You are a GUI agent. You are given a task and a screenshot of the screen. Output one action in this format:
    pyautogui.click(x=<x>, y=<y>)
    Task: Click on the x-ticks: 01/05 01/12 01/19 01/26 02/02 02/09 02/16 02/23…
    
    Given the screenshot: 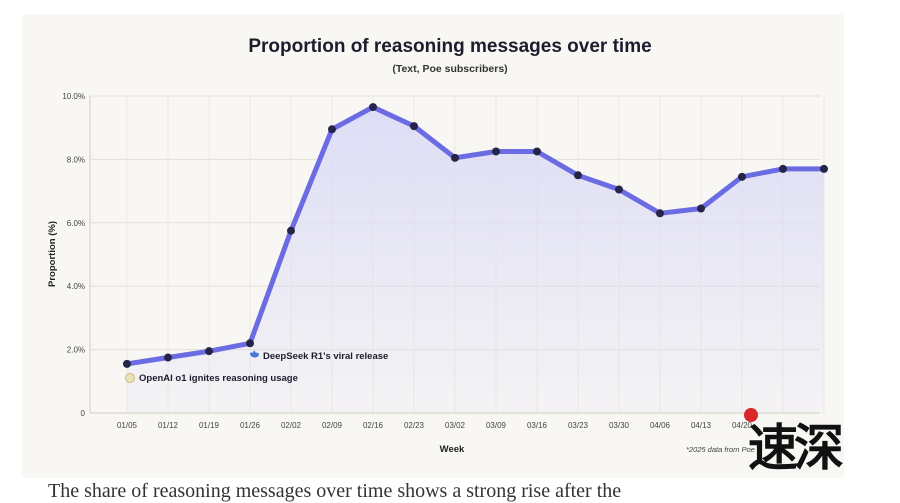 What is the action you would take?
    pyautogui.click(x=435, y=425)
    